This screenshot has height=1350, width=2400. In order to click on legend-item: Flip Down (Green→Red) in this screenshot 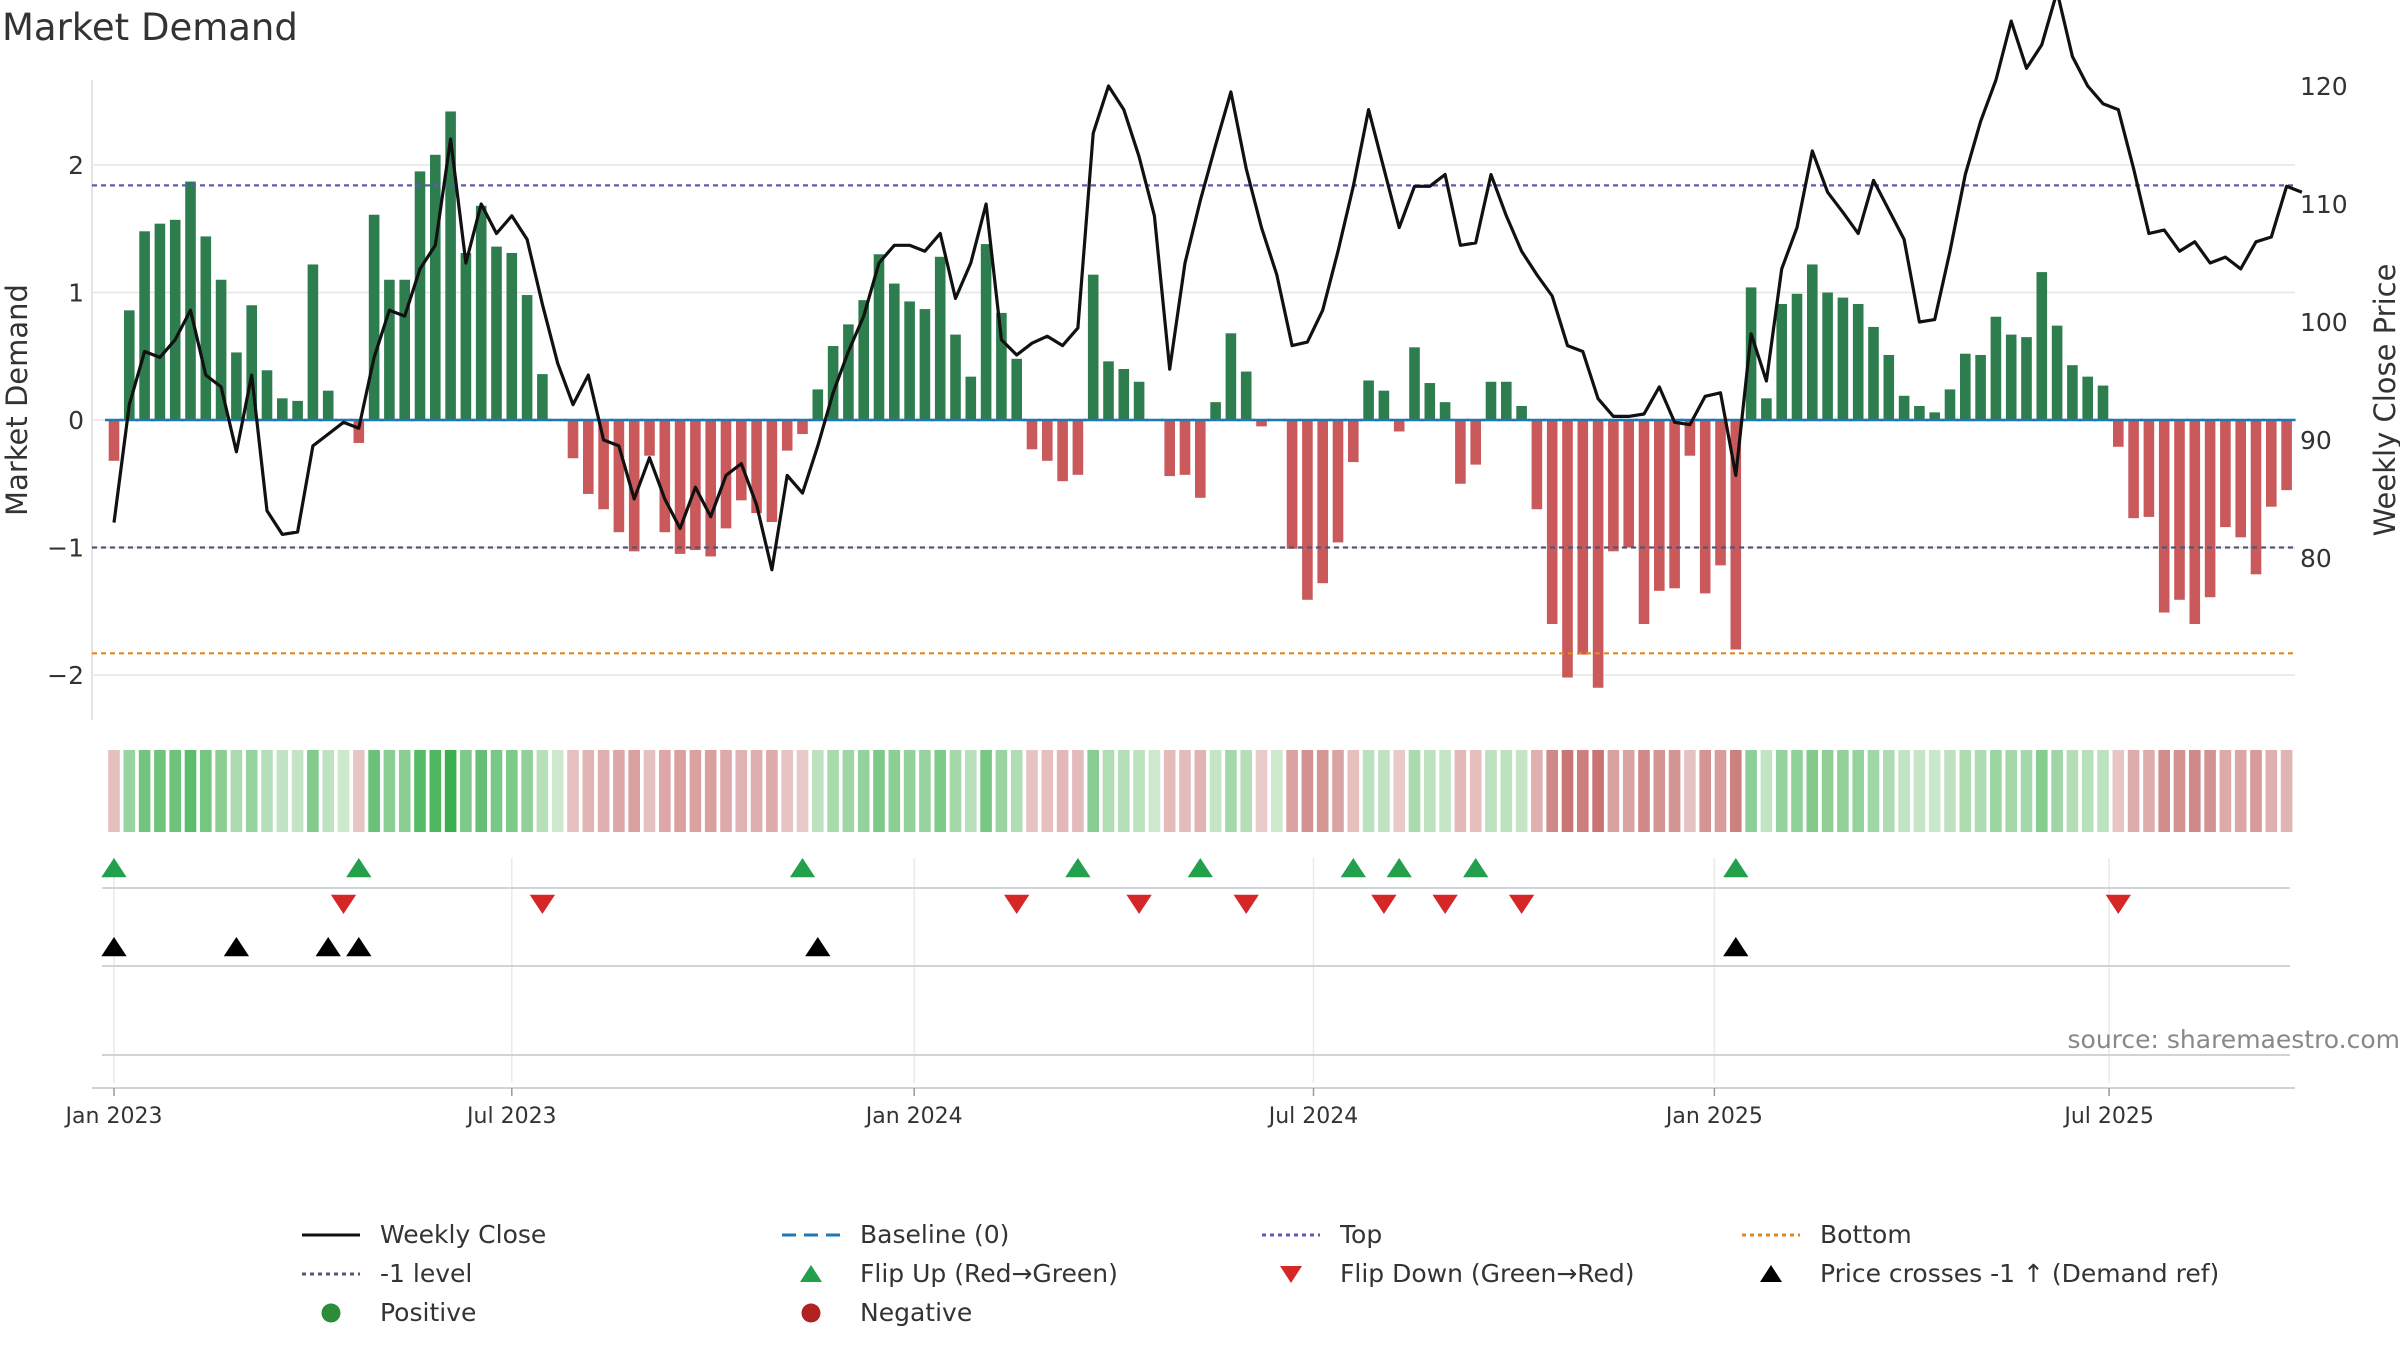, I will do `click(1500, 1273)`.